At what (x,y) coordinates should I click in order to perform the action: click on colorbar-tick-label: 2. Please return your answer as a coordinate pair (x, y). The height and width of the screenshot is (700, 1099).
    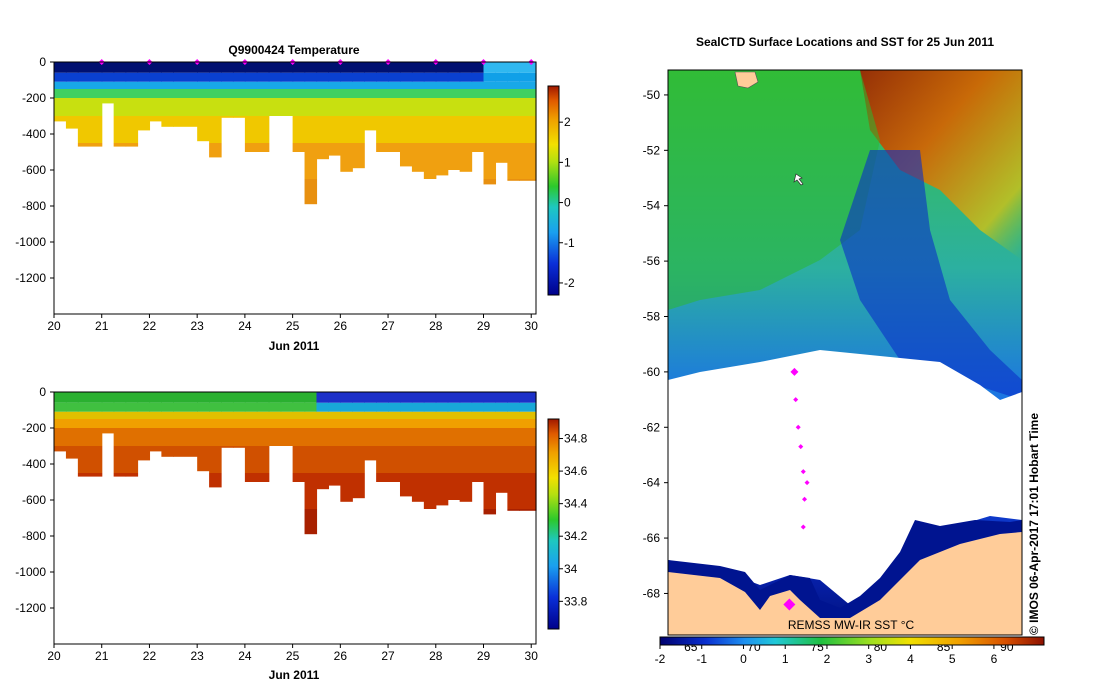
    Looking at the image, I should click on (567, 122).